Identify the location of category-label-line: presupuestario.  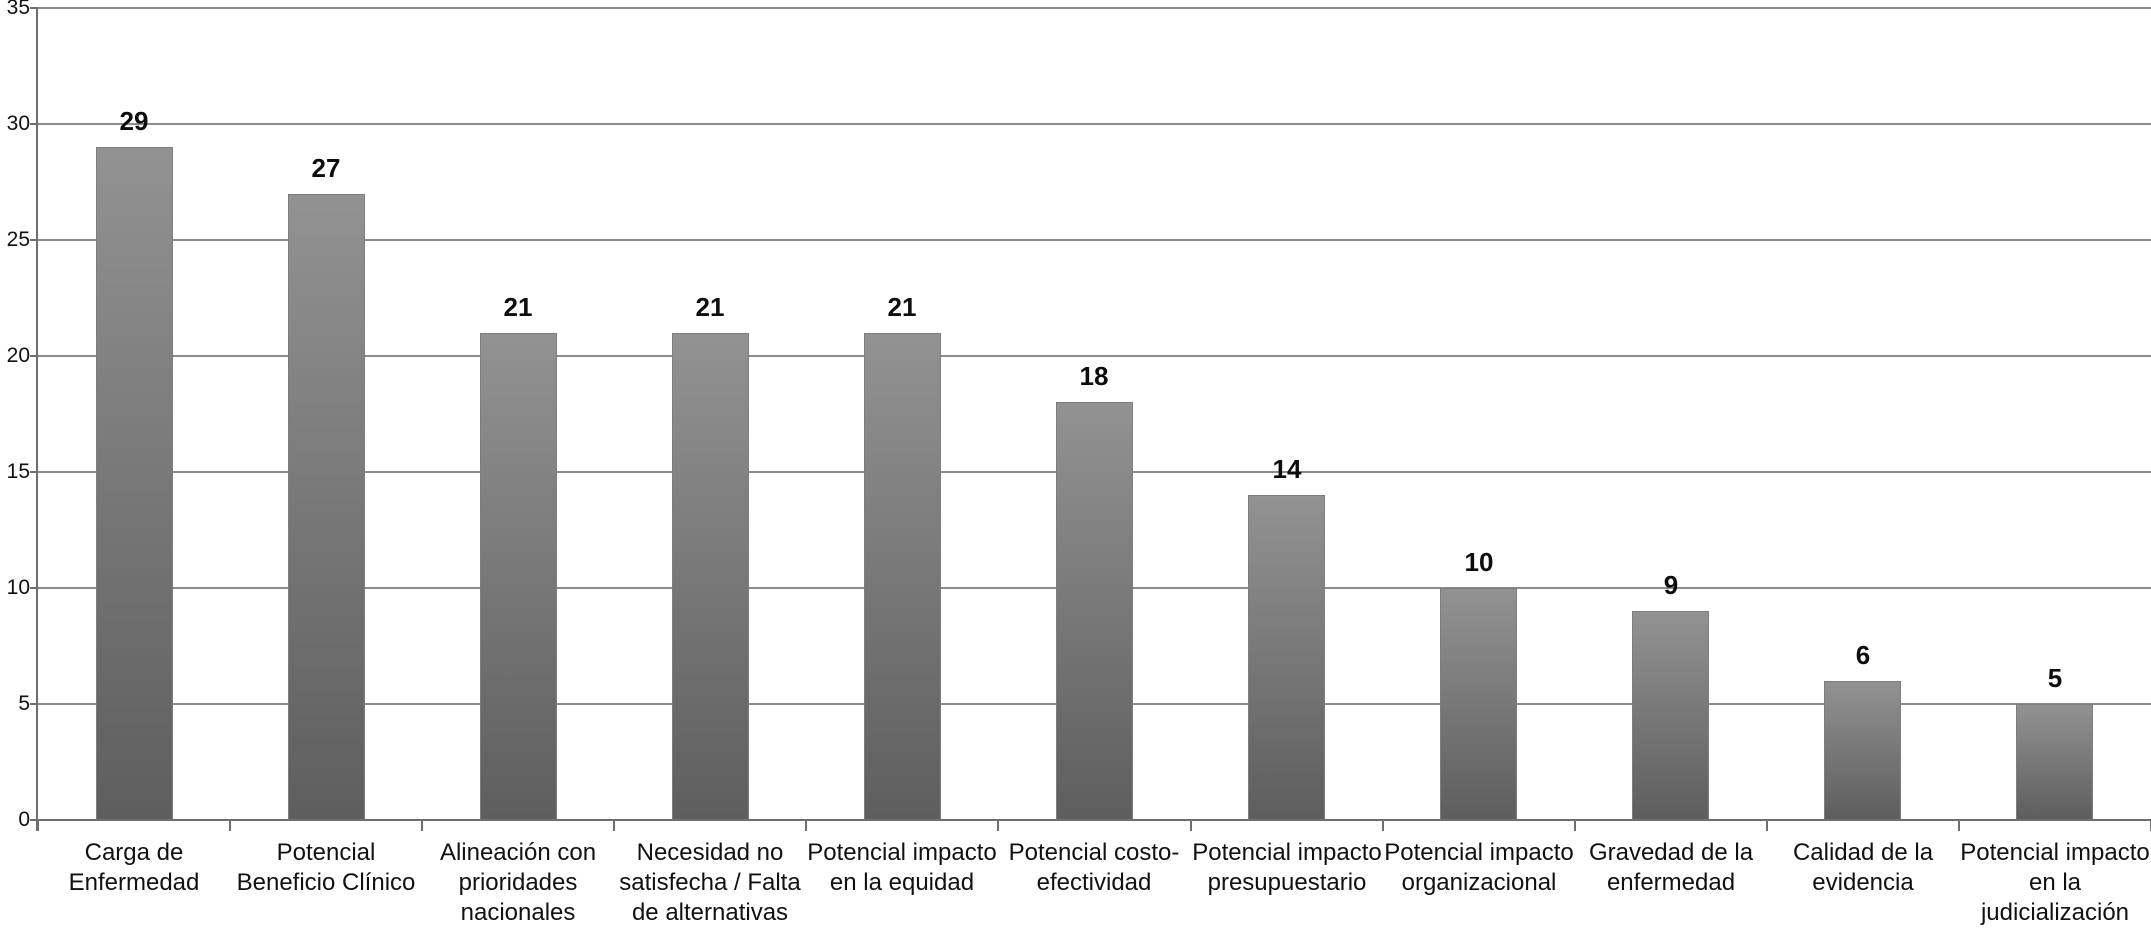
(1287, 882).